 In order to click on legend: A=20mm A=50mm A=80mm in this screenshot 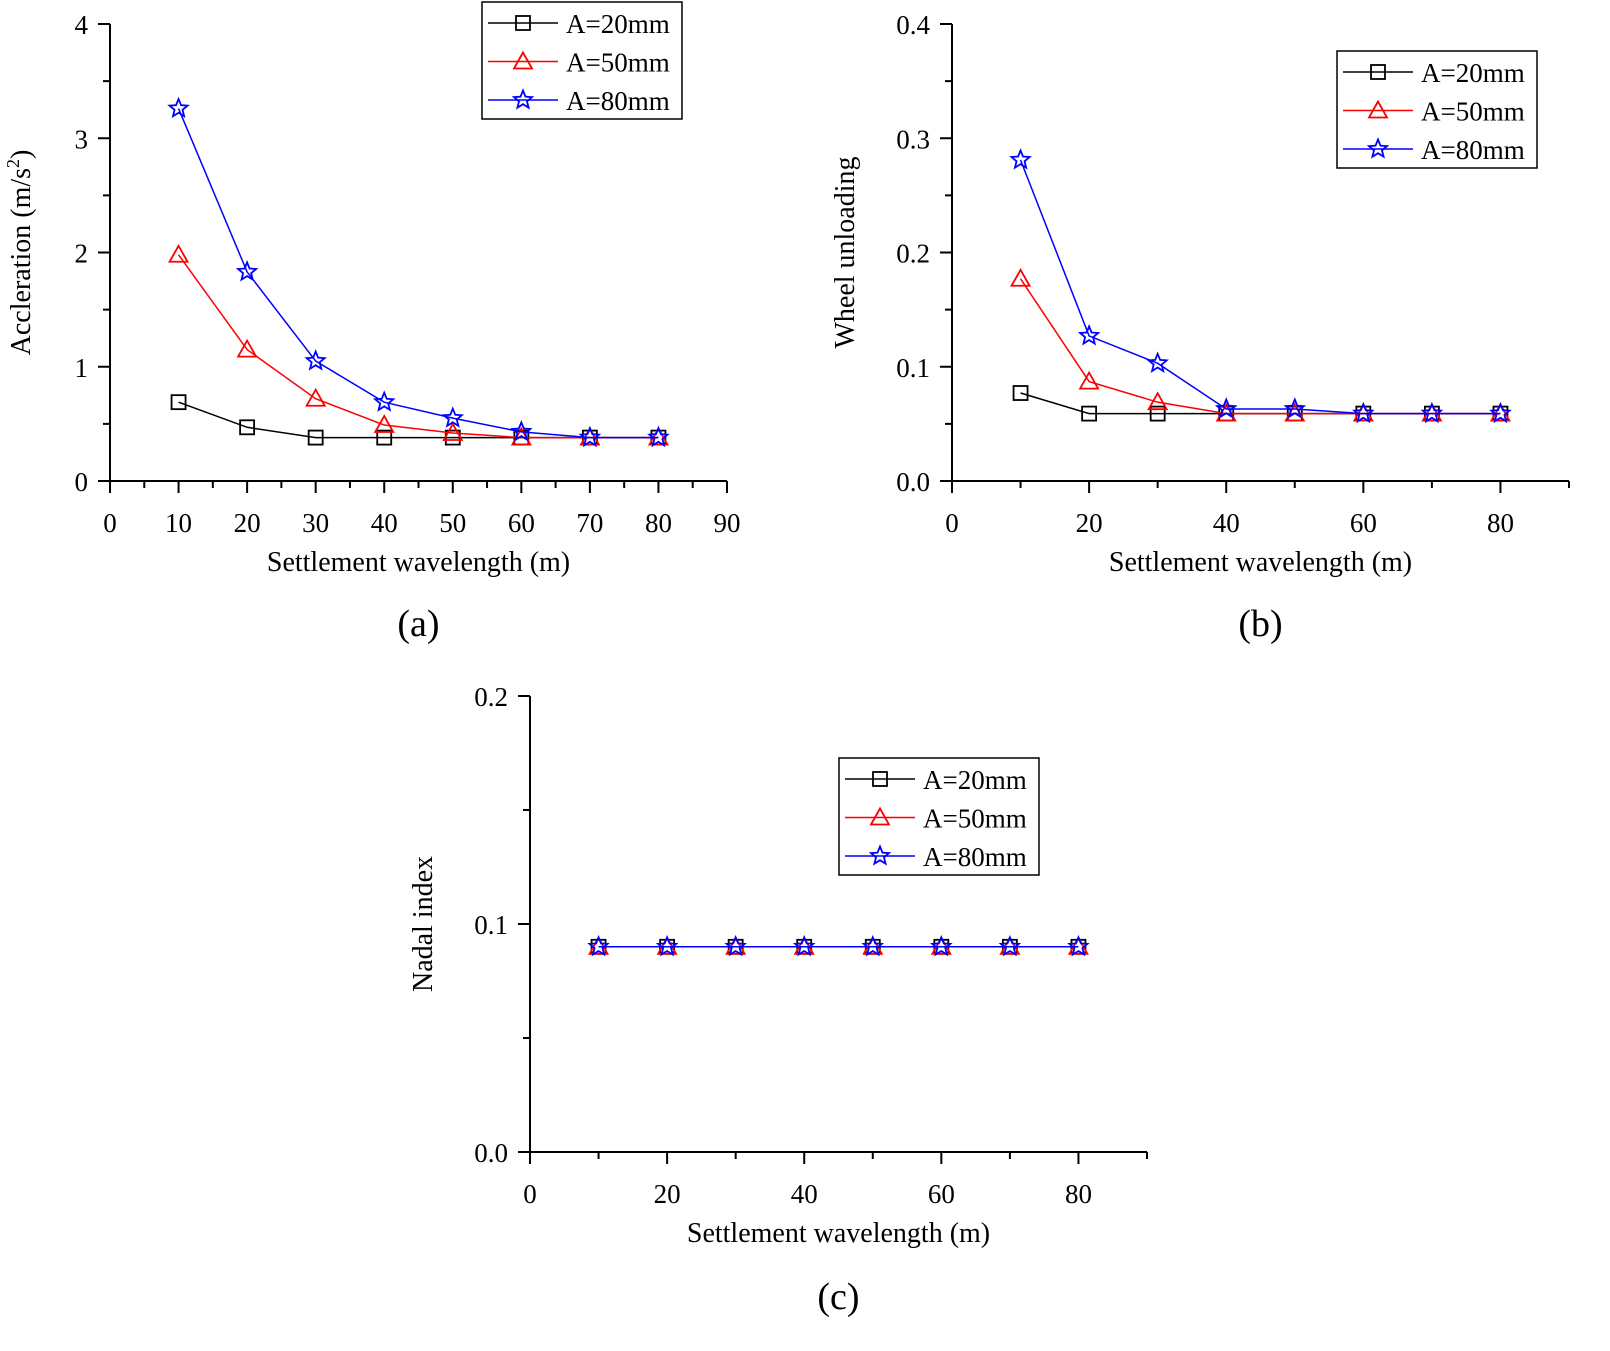, I will do `click(582, 60)`.